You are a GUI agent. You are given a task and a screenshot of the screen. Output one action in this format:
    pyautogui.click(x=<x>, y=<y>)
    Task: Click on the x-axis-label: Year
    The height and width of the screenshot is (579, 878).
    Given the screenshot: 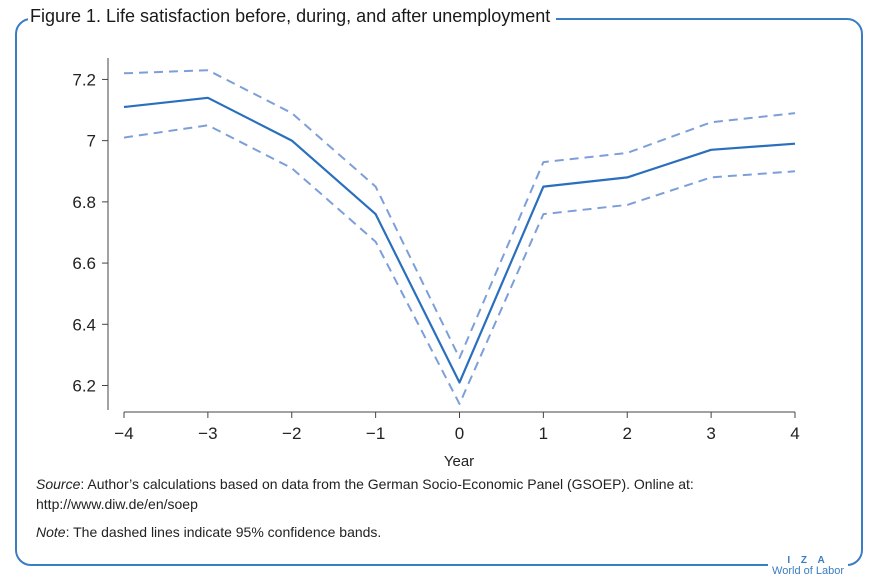 What is the action you would take?
    pyautogui.click(x=459, y=461)
    